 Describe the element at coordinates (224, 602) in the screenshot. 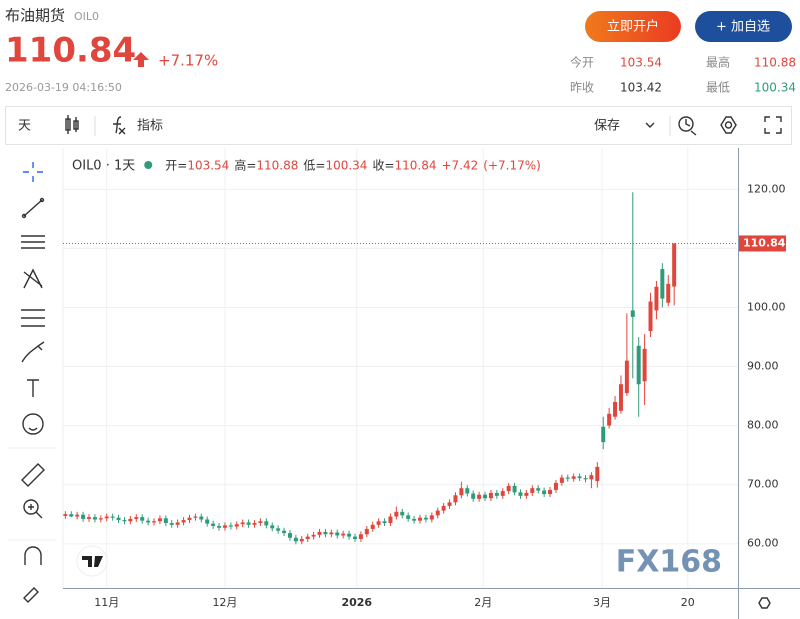

I see `x-tick-label: 12月` at that location.